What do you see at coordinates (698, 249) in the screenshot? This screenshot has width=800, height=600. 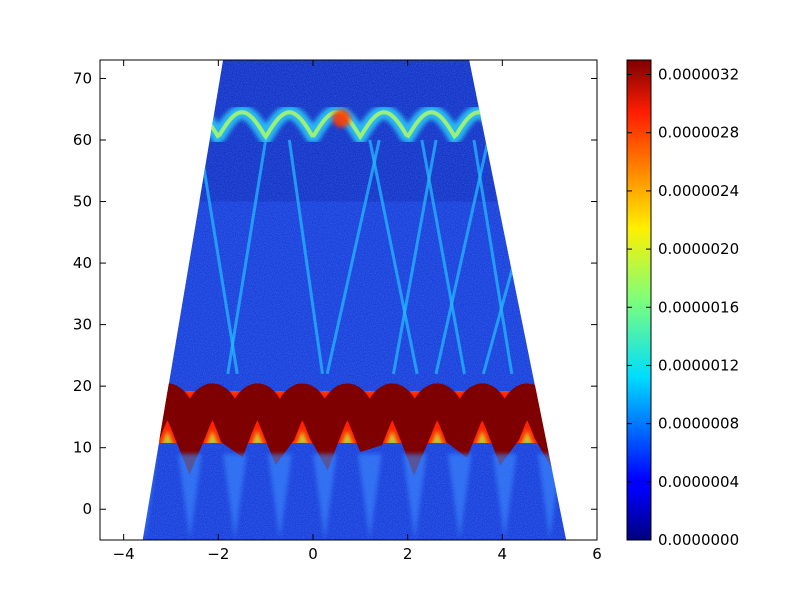 I see `colorbar-tick-label: 0.0000020` at bounding box center [698, 249].